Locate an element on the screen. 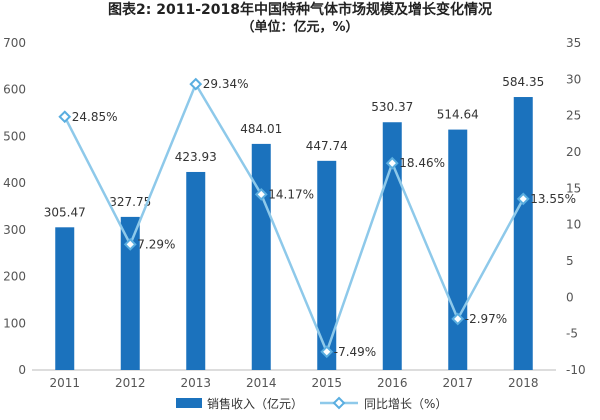  growth-value-label: 29.34% is located at coordinates (226, 84).